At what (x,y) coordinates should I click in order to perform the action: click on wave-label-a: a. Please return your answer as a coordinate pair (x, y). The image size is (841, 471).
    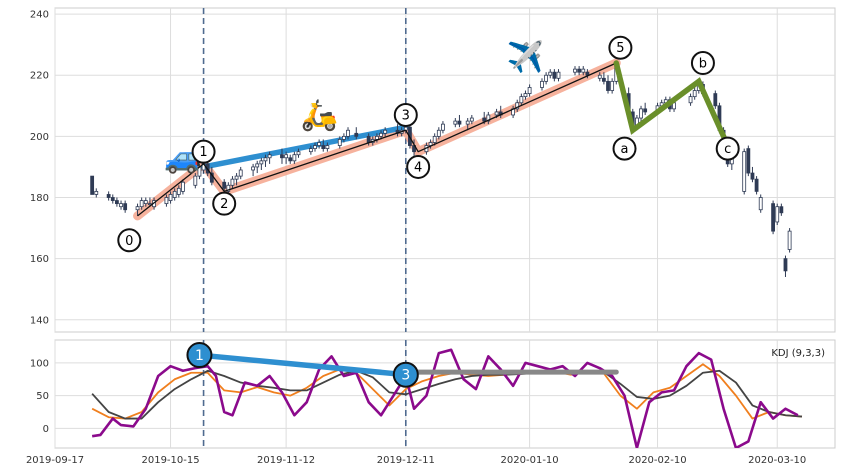
    Looking at the image, I should click on (625, 149).